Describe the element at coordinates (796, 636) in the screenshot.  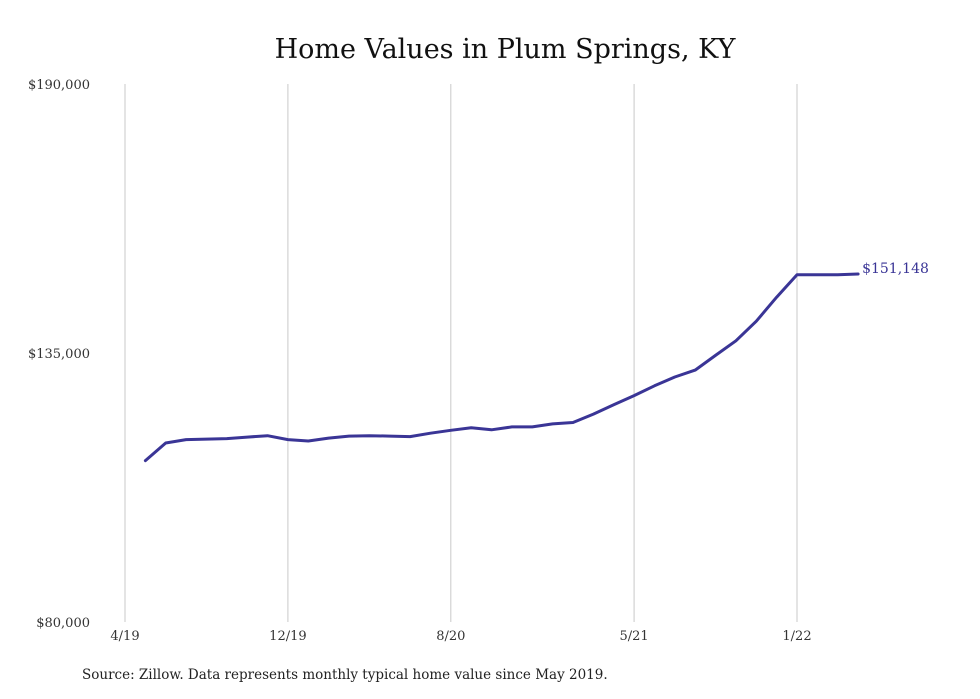
I see `x-tick-label: 1/22` at that location.